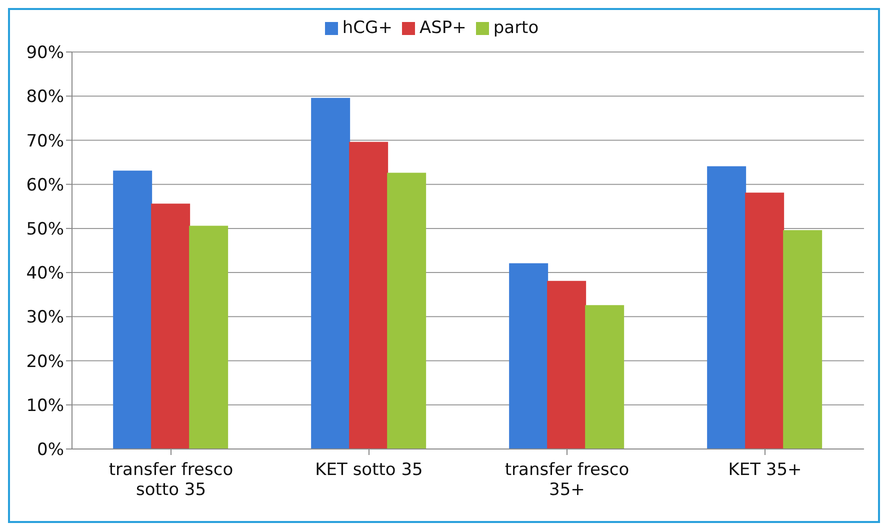 The width and height of the screenshot is (892, 531). I want to click on y-tick-label: 40%, so click(45, 274).